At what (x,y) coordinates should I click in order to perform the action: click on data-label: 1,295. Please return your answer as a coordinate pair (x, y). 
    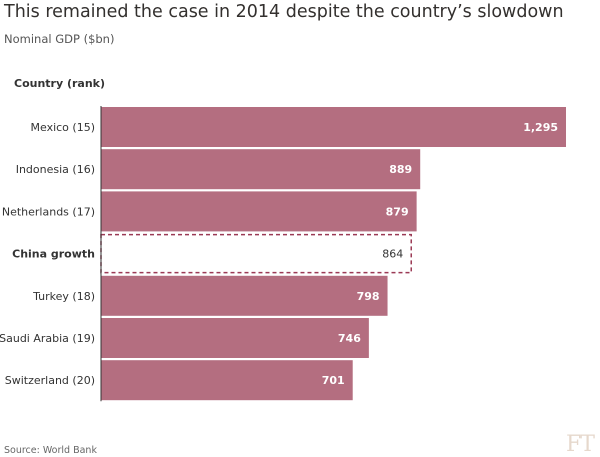
    Looking at the image, I should click on (540, 127).